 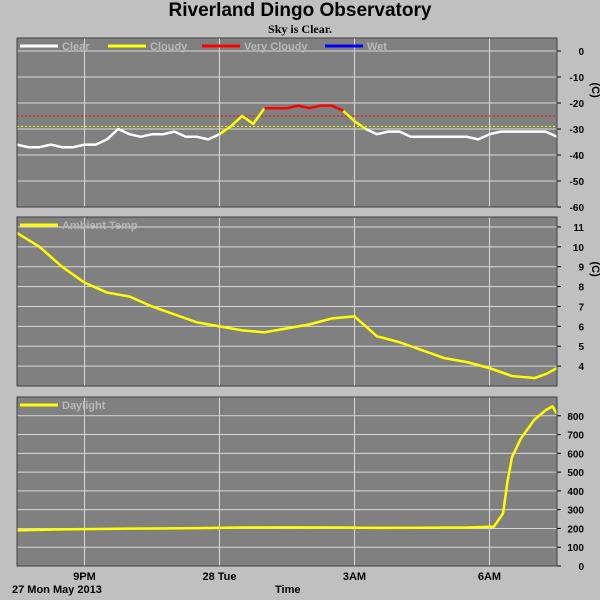 What do you see at coordinates (579, 248) in the screenshot?
I see `y-tick-label: 10` at bounding box center [579, 248].